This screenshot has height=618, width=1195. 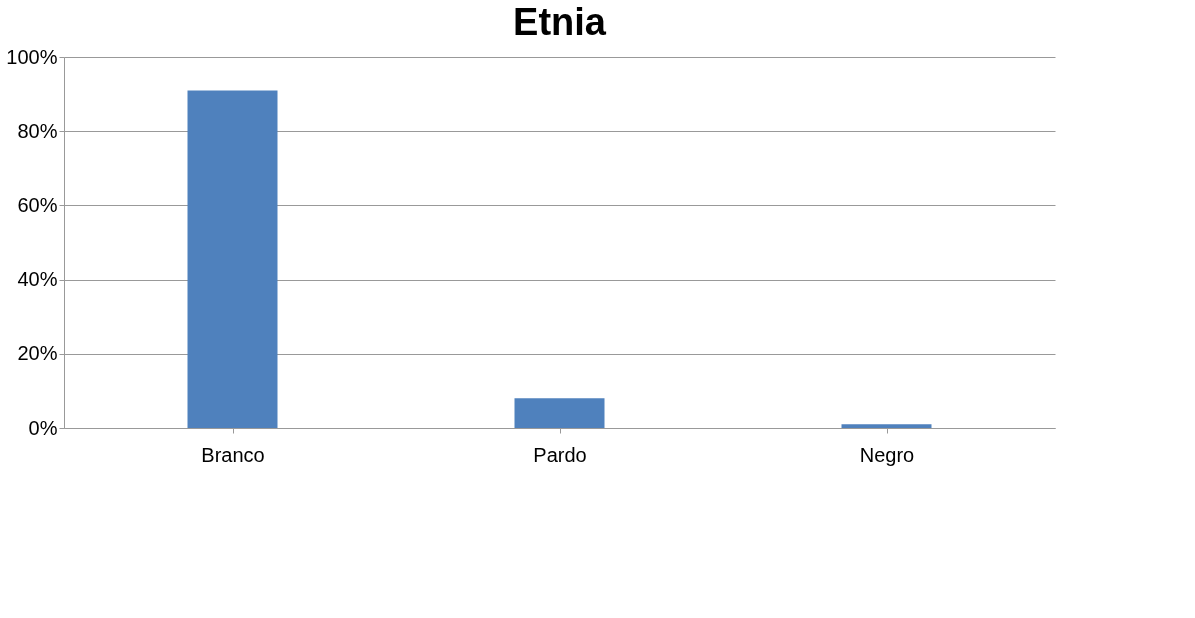 What do you see at coordinates (37, 353) in the screenshot?
I see `y-tick-label: 20%` at bounding box center [37, 353].